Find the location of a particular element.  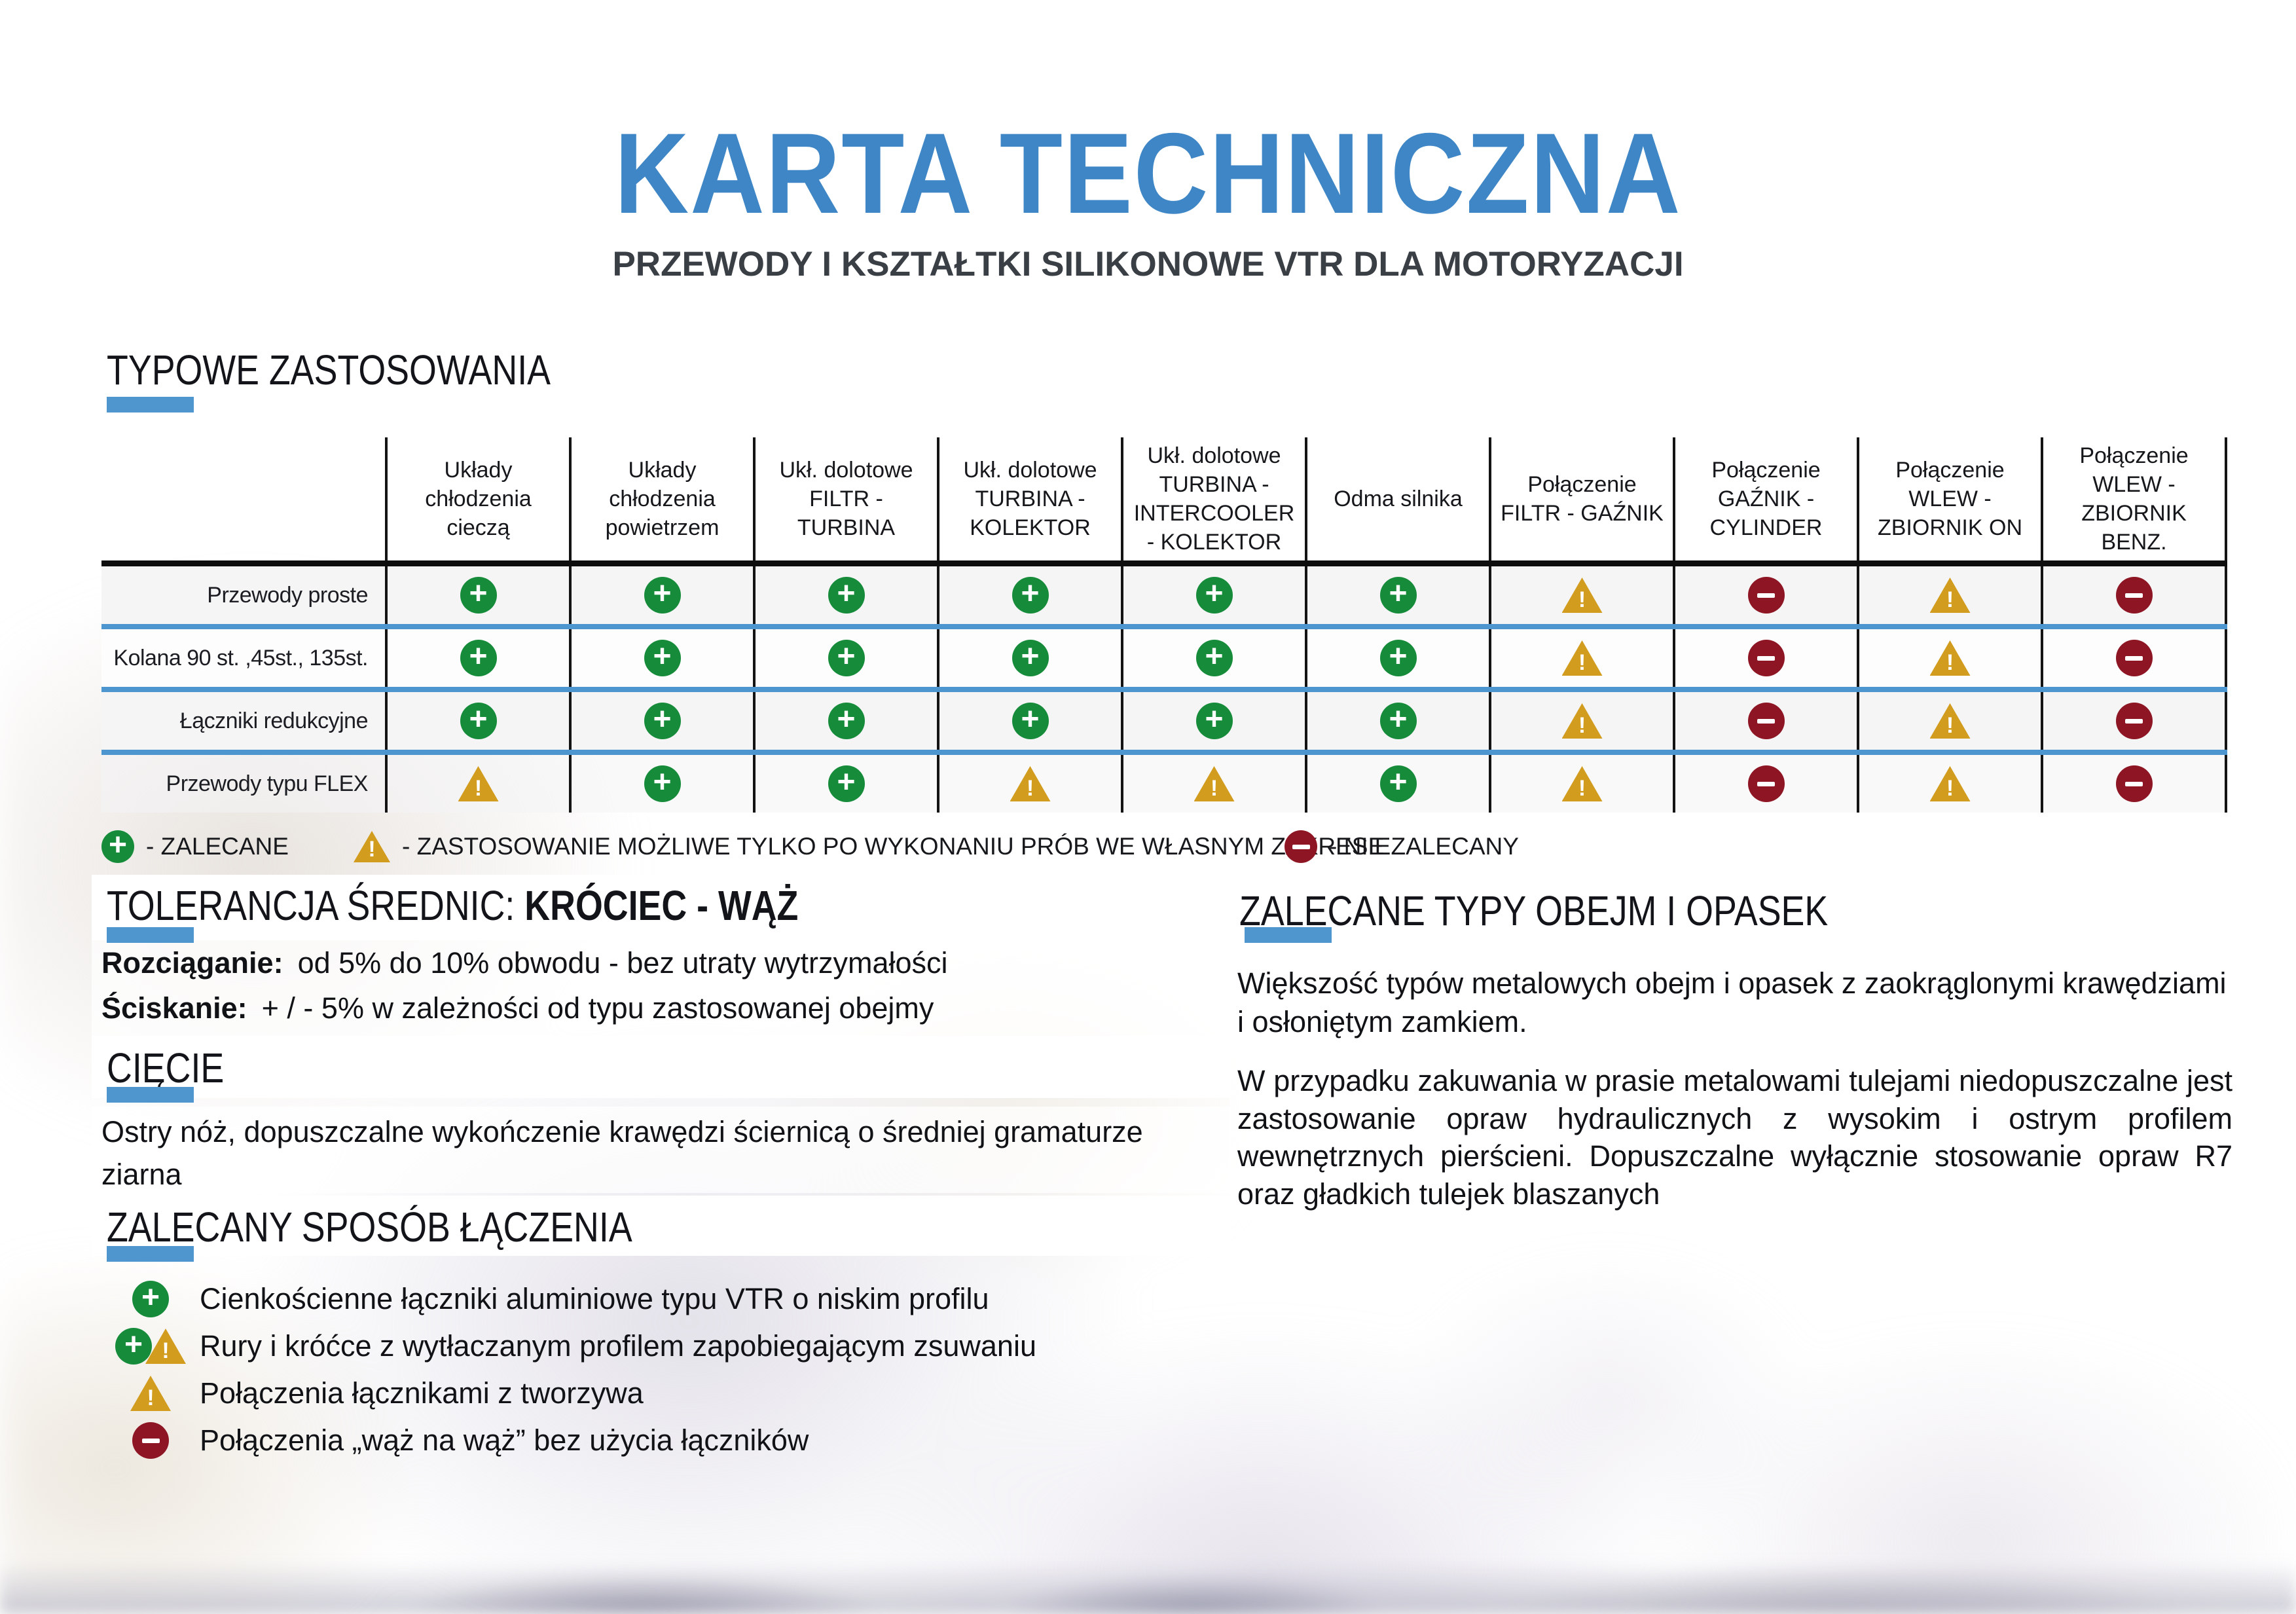

legend-label: - ZALECANE is located at coordinates (217, 846).